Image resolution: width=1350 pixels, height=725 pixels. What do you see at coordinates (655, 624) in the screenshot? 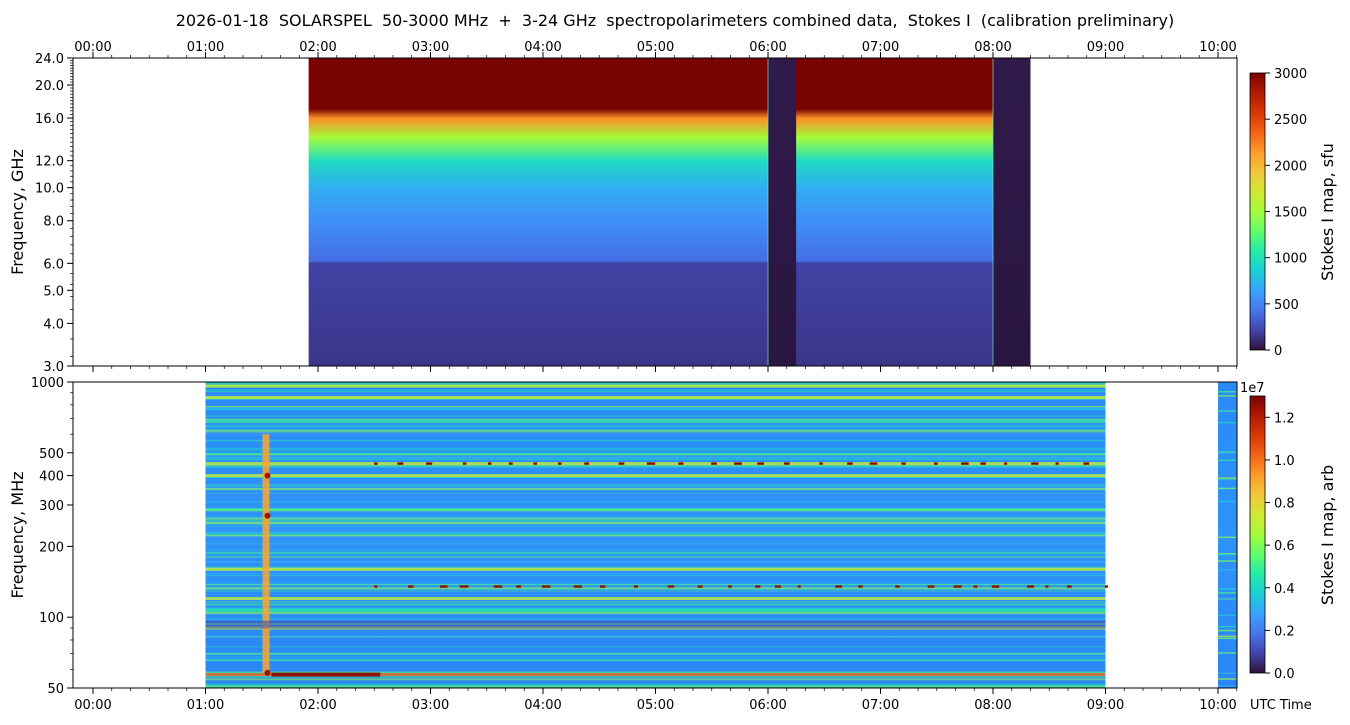
I see `mhz-dark-band` at bounding box center [655, 624].